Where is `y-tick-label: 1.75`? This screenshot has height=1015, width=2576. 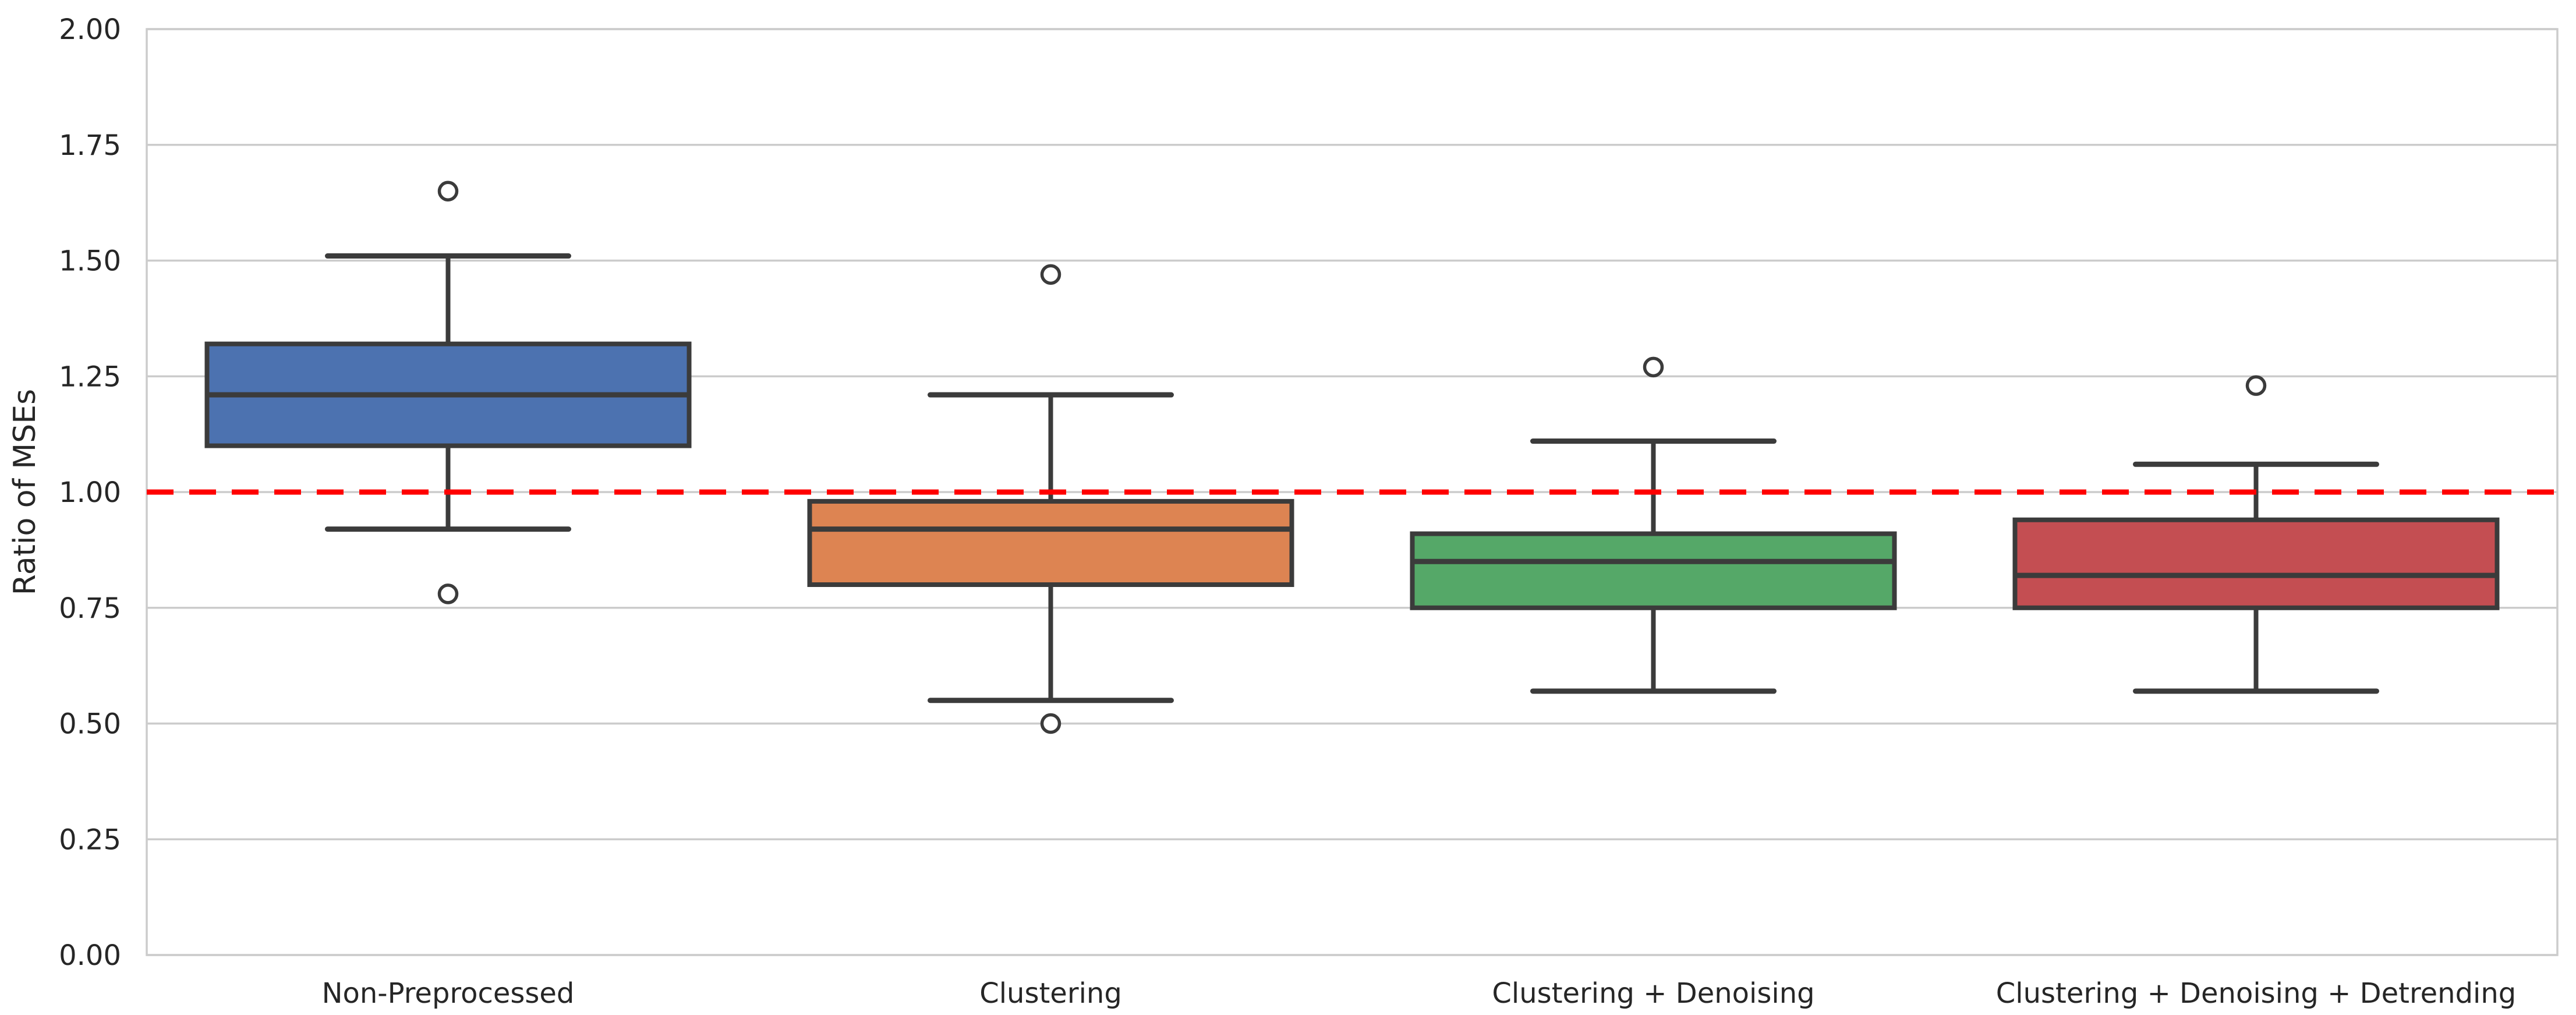
y-tick-label: 1.75 is located at coordinates (90, 146).